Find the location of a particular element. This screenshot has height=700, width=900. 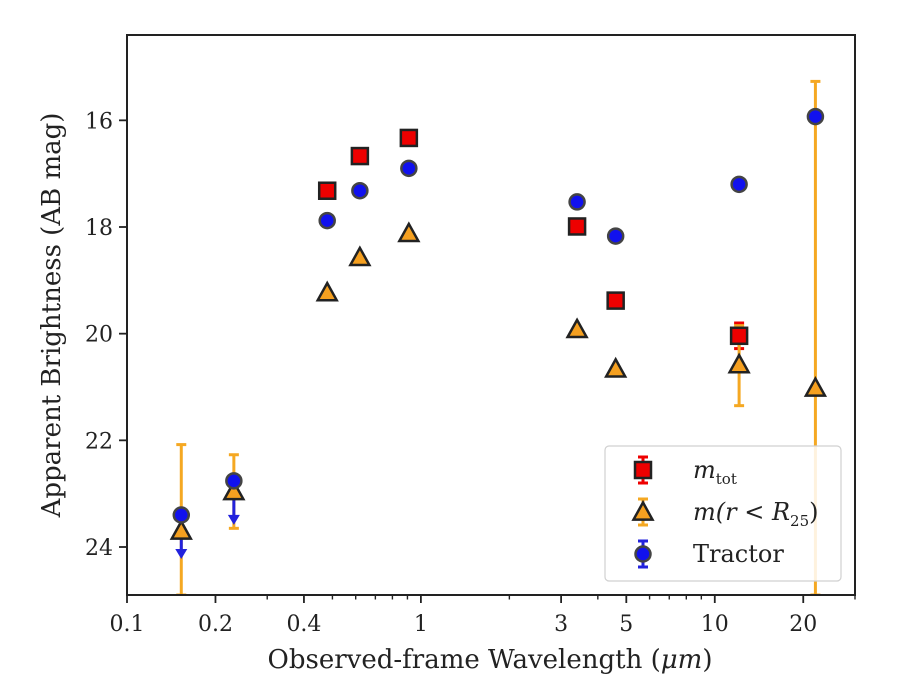

legend: mtot m(r < R25) Tractor is located at coordinates (723, 513).